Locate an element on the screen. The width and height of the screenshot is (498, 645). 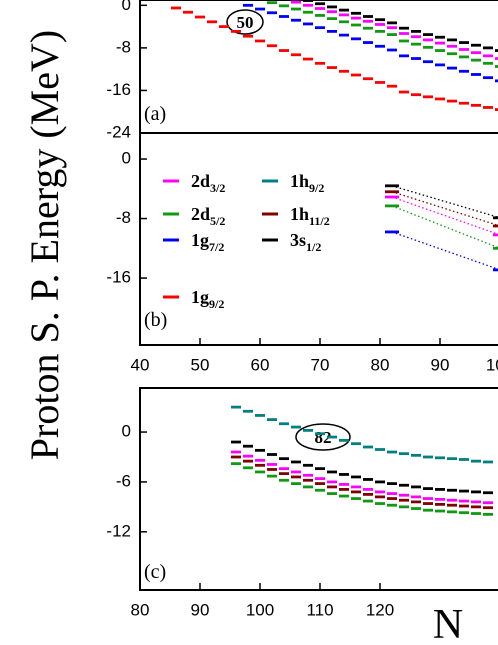
legend-label: 1g9/2 is located at coordinates (207, 299).